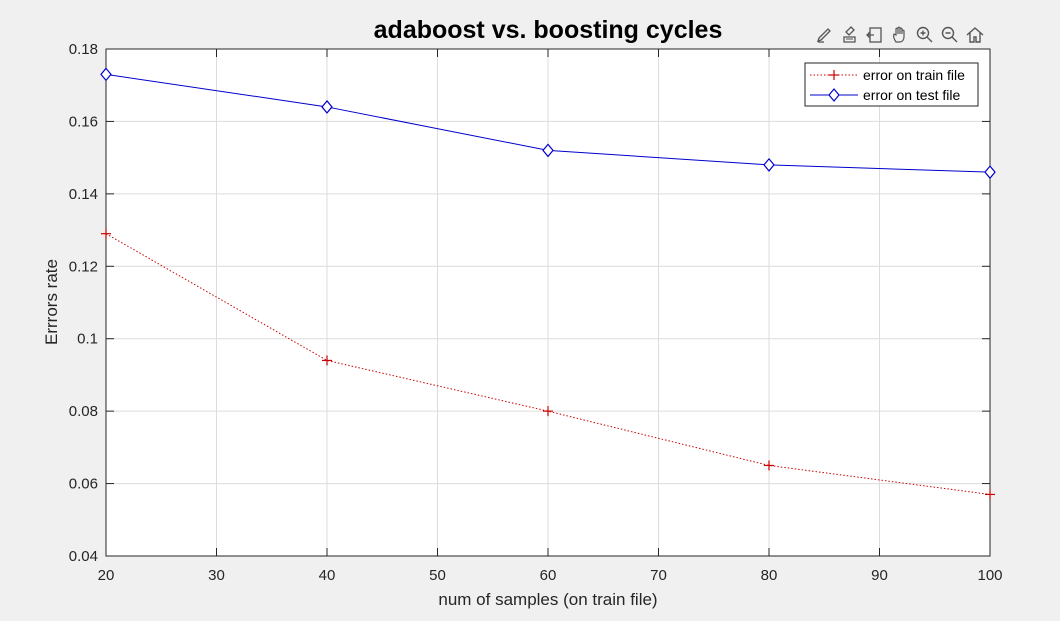 The height and width of the screenshot is (621, 1060). Describe the element at coordinates (548, 575) in the screenshot. I see `x-tick-label: 60` at that location.